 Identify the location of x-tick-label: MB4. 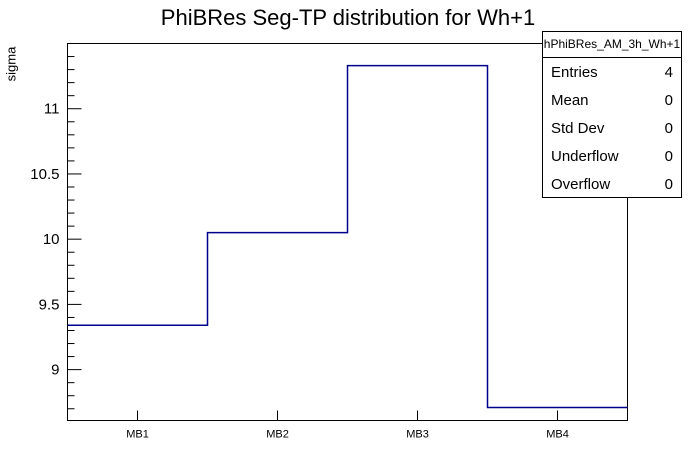
(557, 435).